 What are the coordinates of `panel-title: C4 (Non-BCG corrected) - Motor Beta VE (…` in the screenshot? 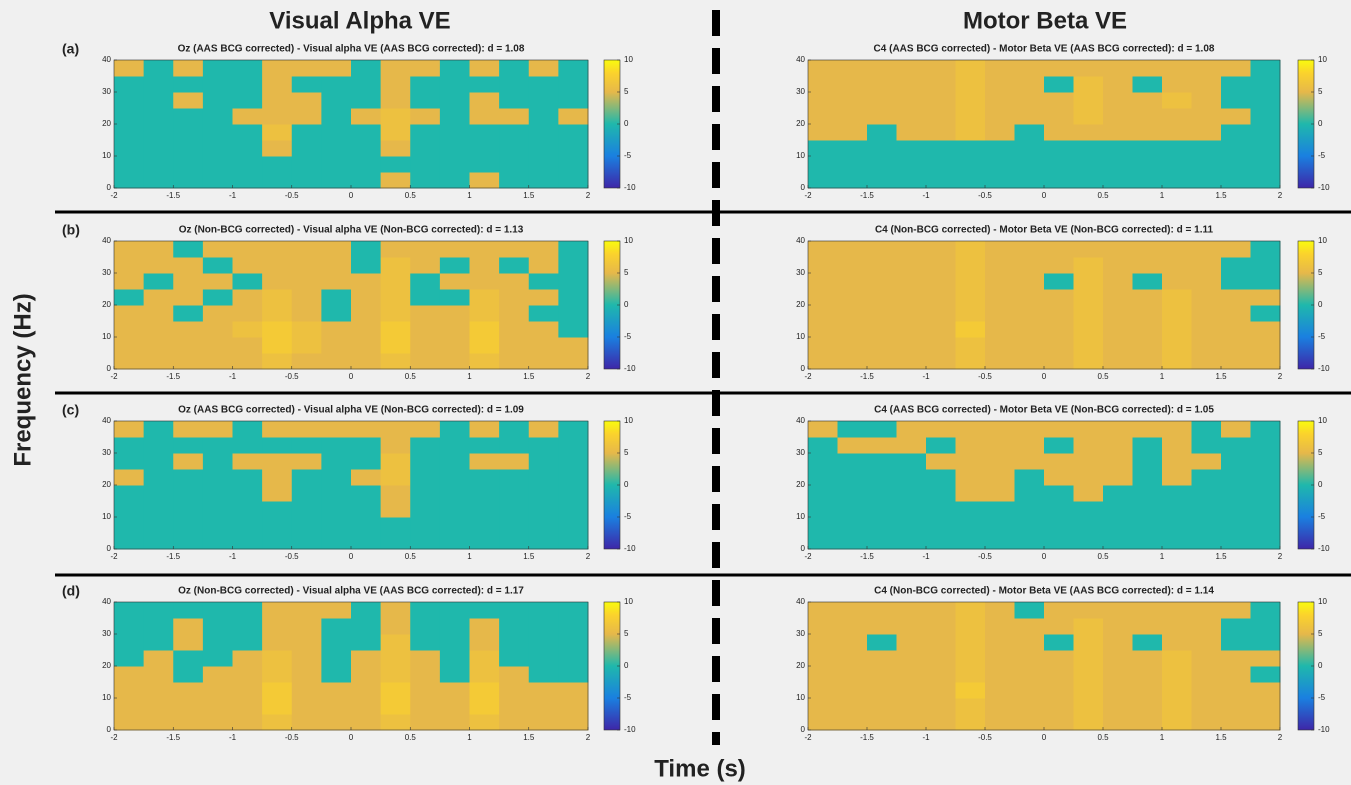 It's located at (1044, 230).